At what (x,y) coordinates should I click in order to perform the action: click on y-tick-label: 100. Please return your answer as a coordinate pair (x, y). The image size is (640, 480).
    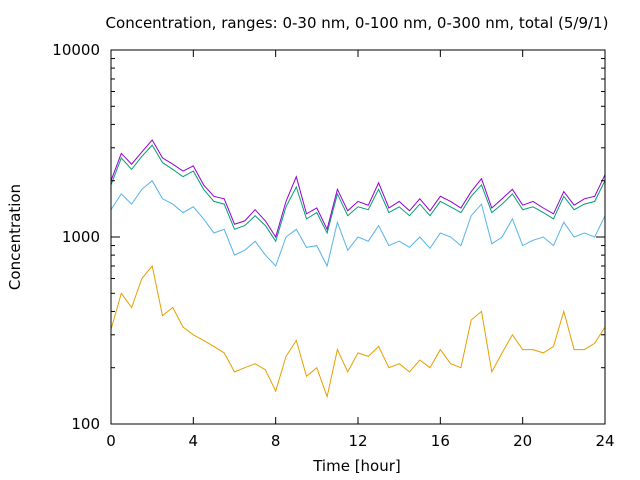
    Looking at the image, I should click on (85, 424).